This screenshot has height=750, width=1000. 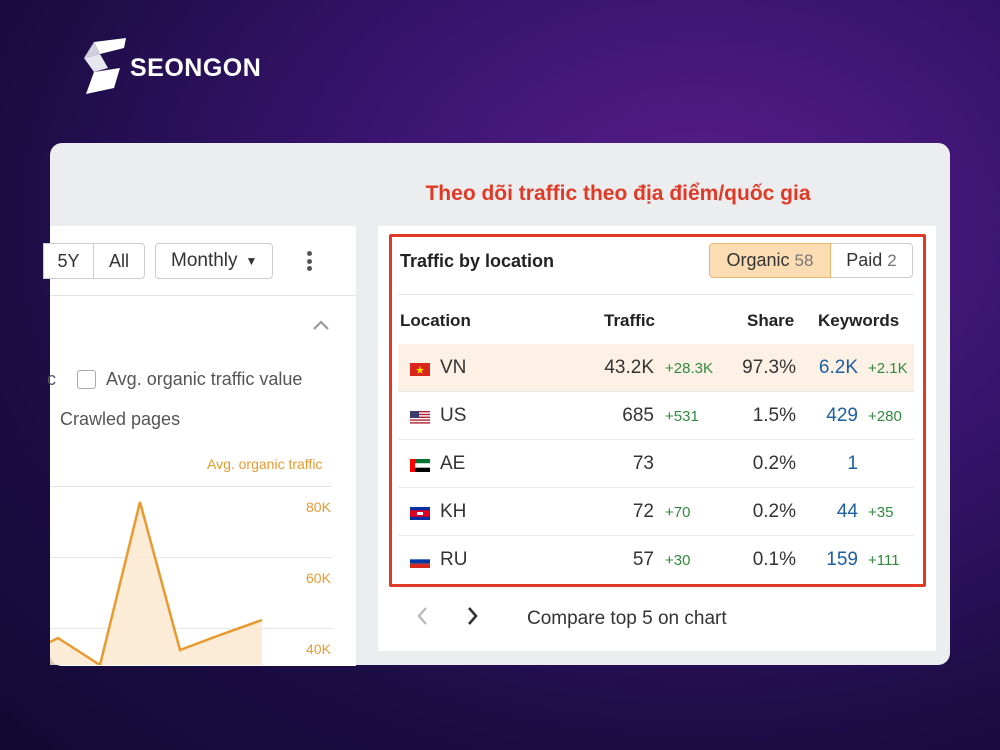 I want to click on compare-top-5-link: Compare top 5 on chart, so click(x=627, y=618).